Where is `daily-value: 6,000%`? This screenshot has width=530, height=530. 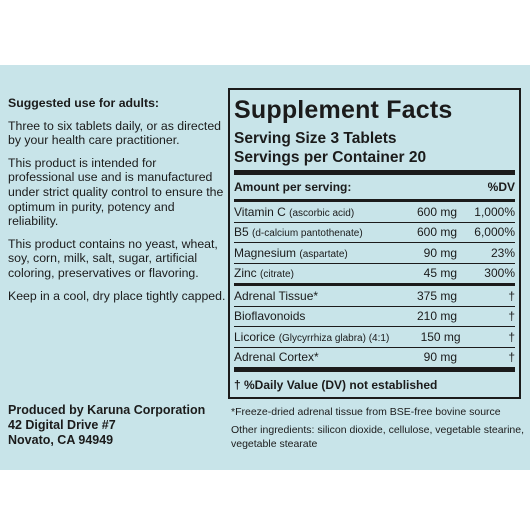
daily-value: 6,000% is located at coordinates (494, 232).